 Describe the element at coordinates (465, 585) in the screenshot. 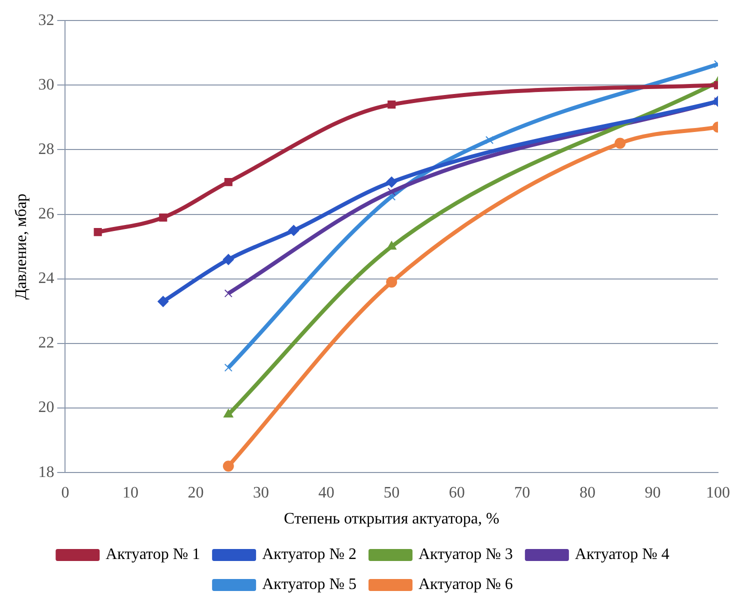

I see `legend-label: Актуатор № 6` at that location.